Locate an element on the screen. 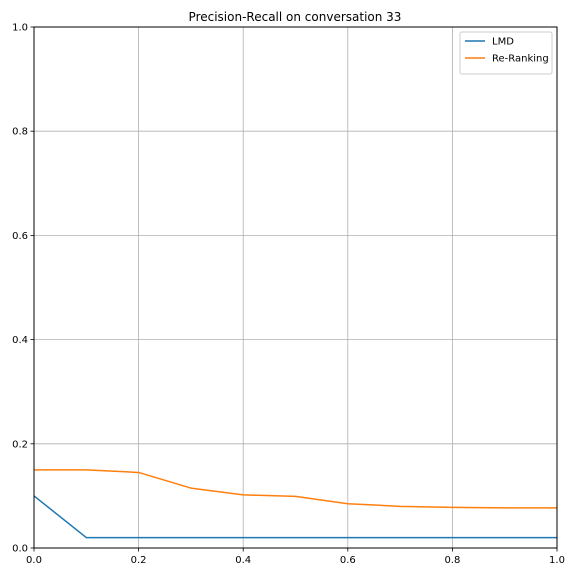 The height and width of the screenshot is (576, 576). y-tick-label: 0.4 is located at coordinates (20, 340).